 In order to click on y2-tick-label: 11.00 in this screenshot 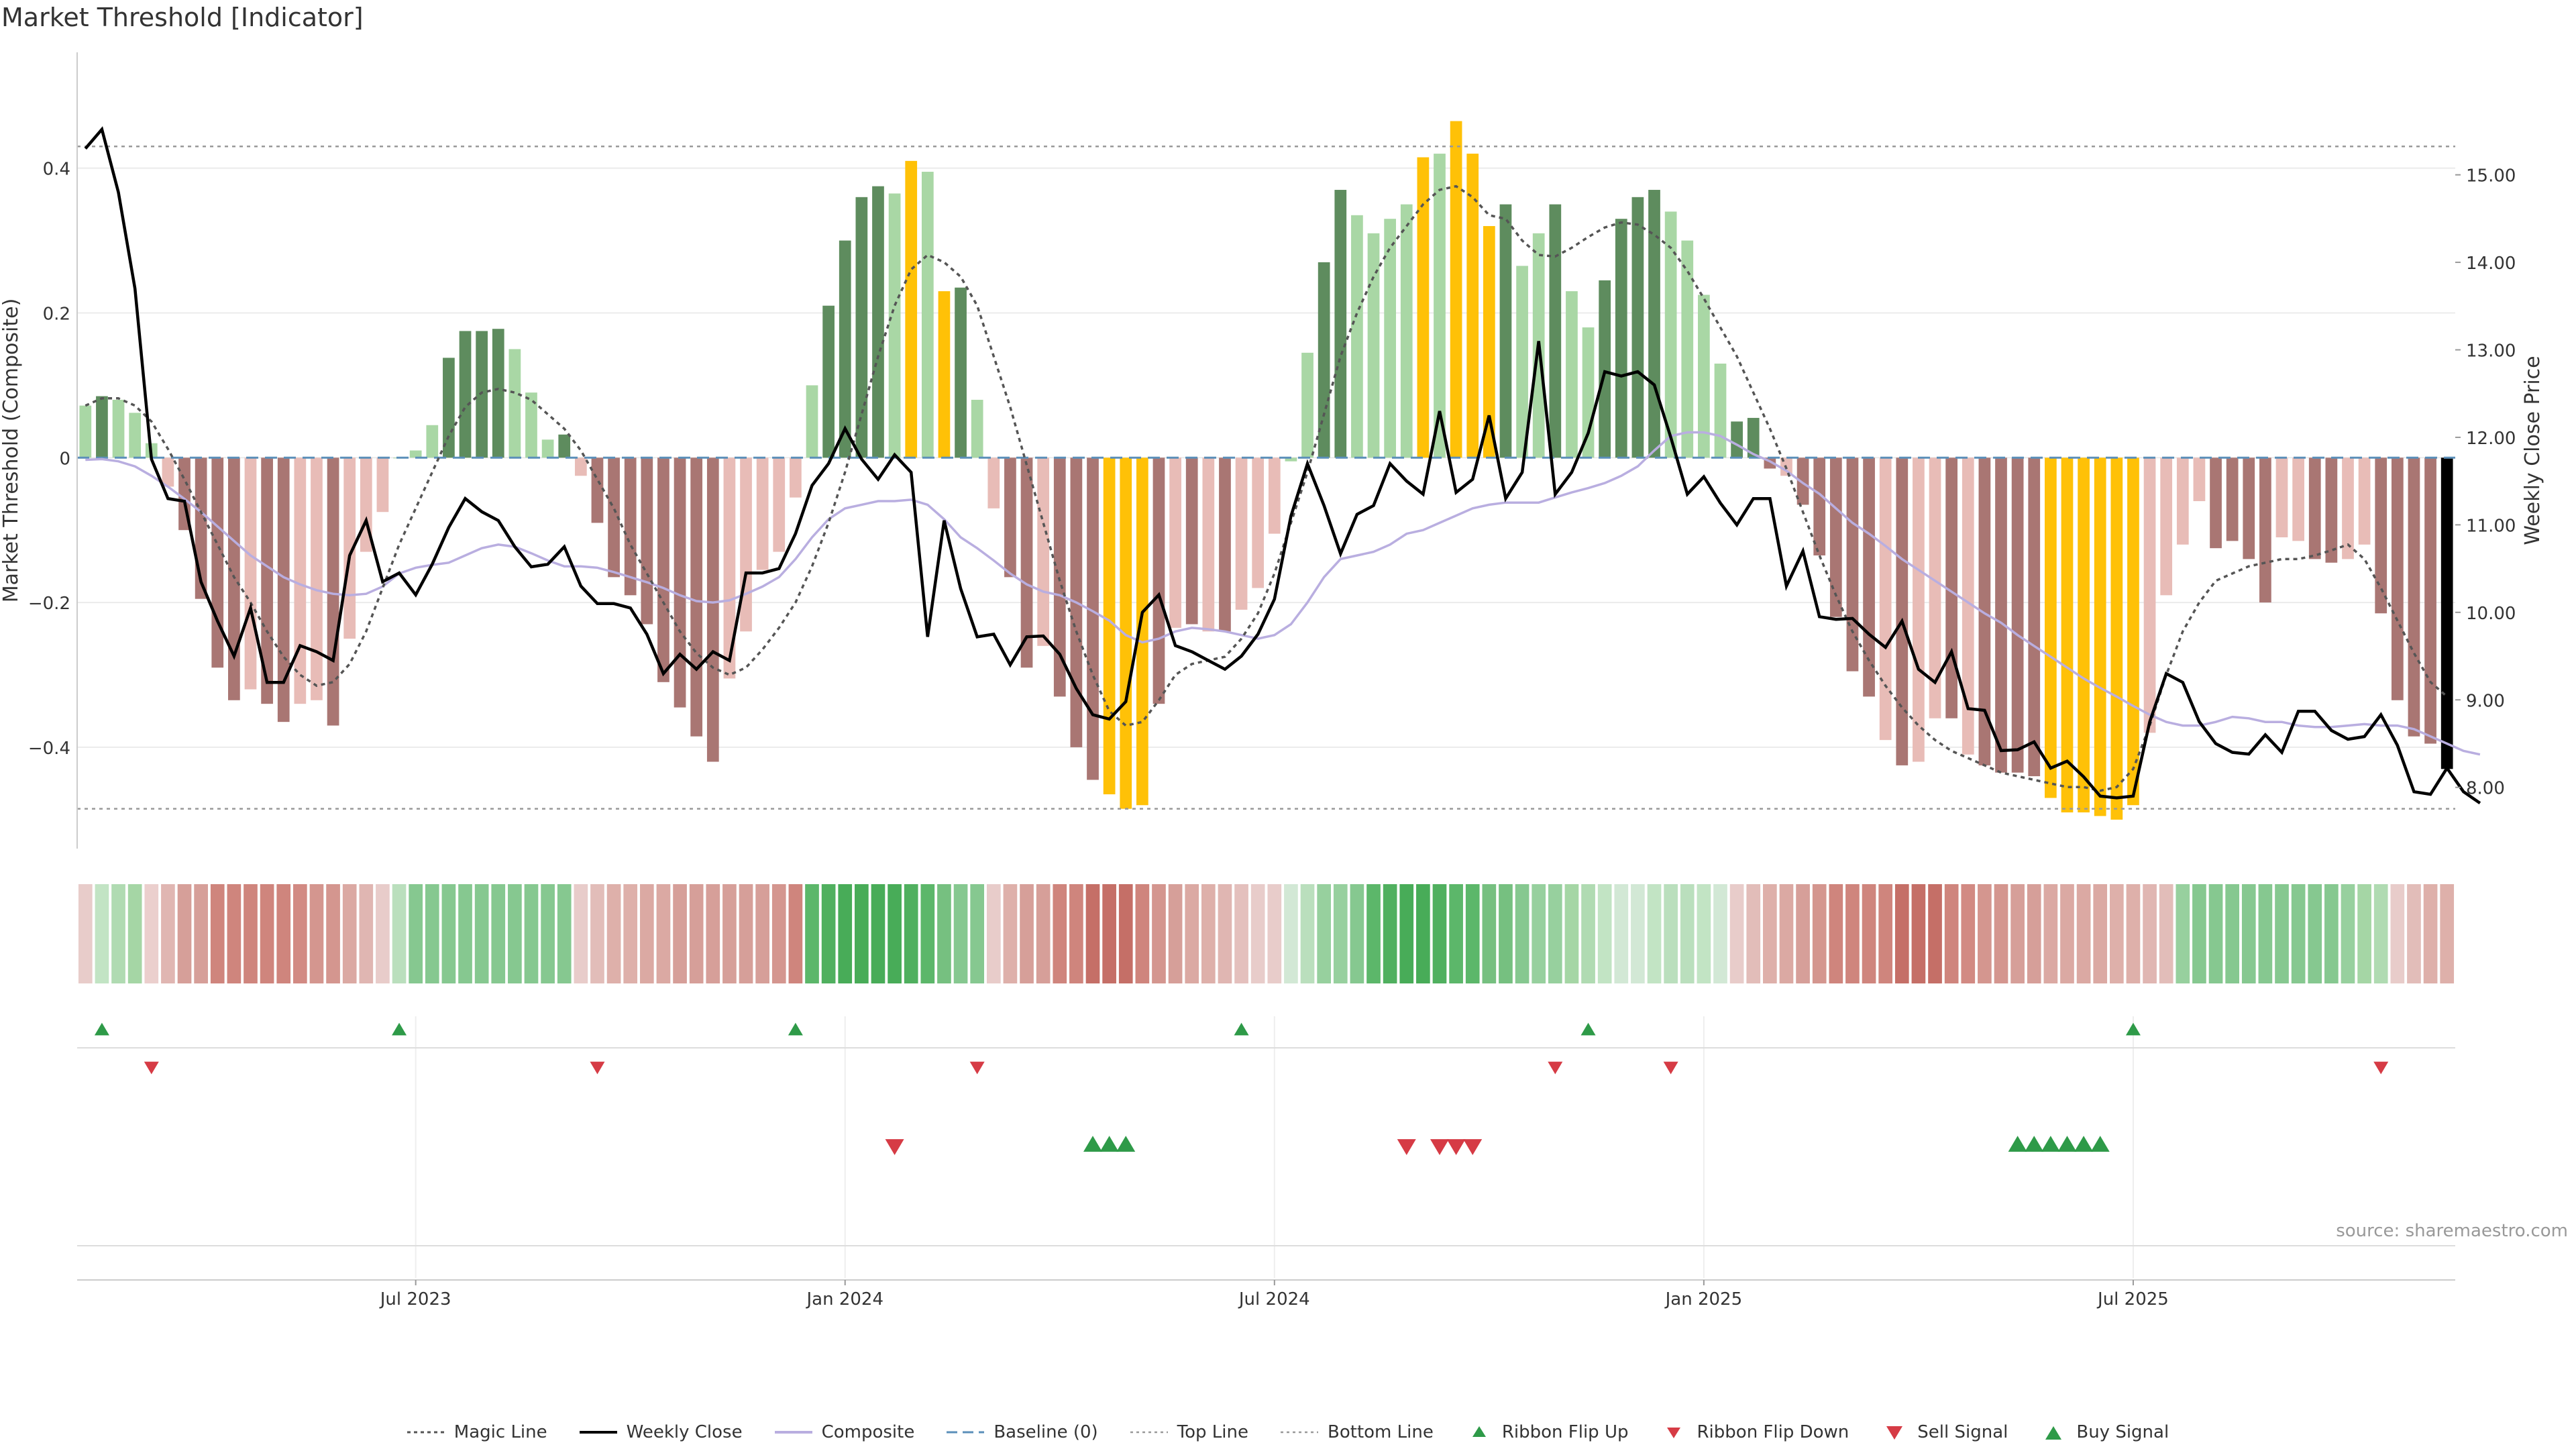, I will do `click(2491, 526)`.